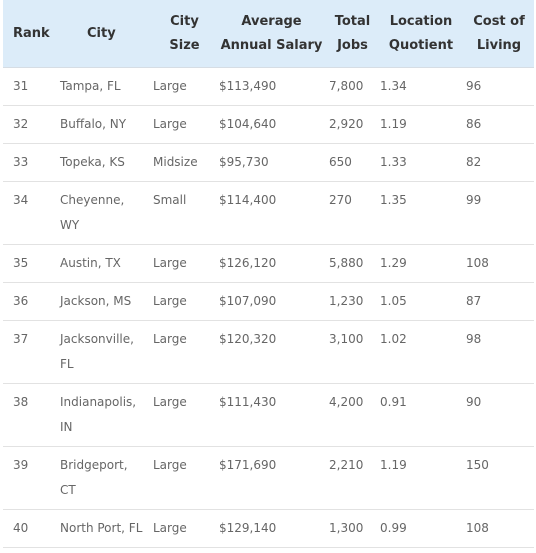 The image size is (536, 553). Describe the element at coordinates (21, 528) in the screenshot. I see `rank-cell-text: 40` at that location.